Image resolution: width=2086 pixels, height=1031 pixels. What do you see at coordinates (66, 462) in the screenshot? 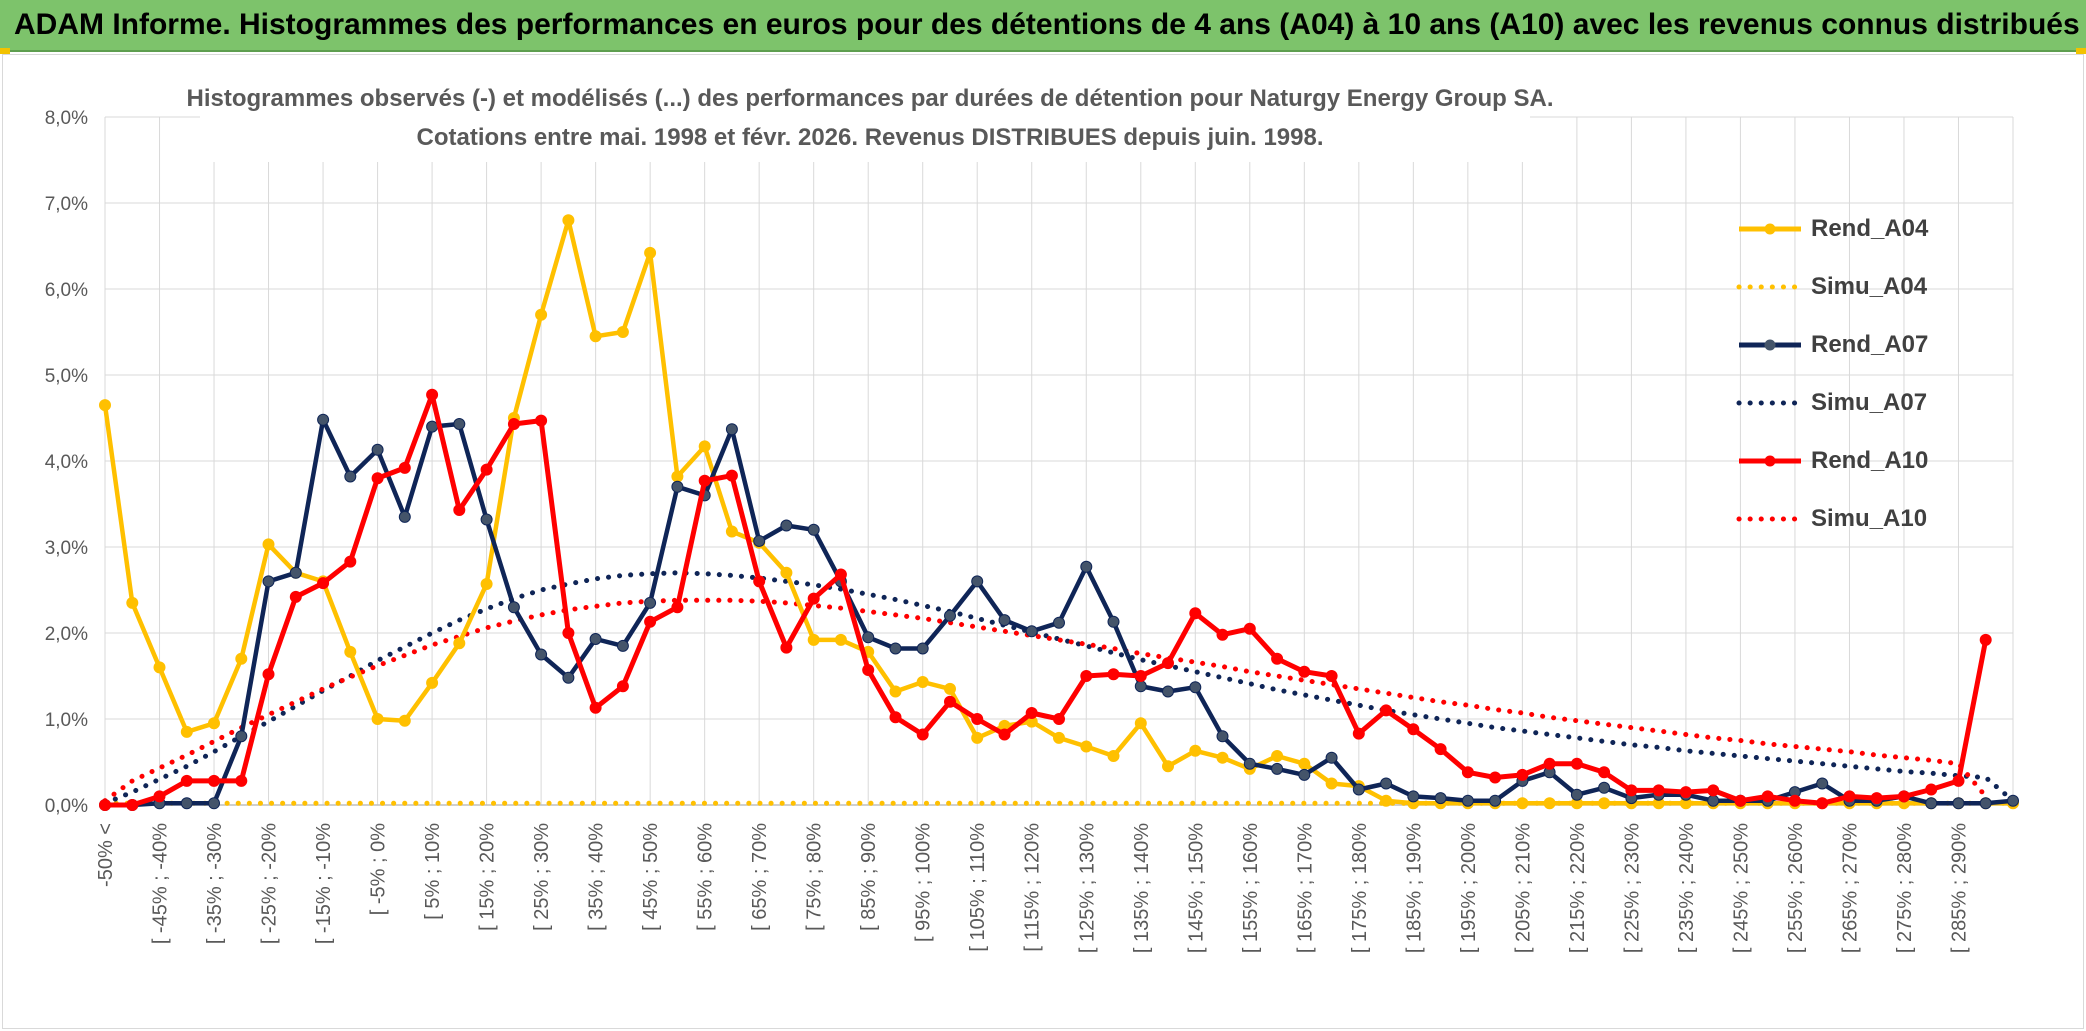
I see `y-tick-labels: 0,0% 1,0% 2,0% 3,0% 4,0% 5,0% 6,0% 7,0% 8,0%` at bounding box center [66, 462].